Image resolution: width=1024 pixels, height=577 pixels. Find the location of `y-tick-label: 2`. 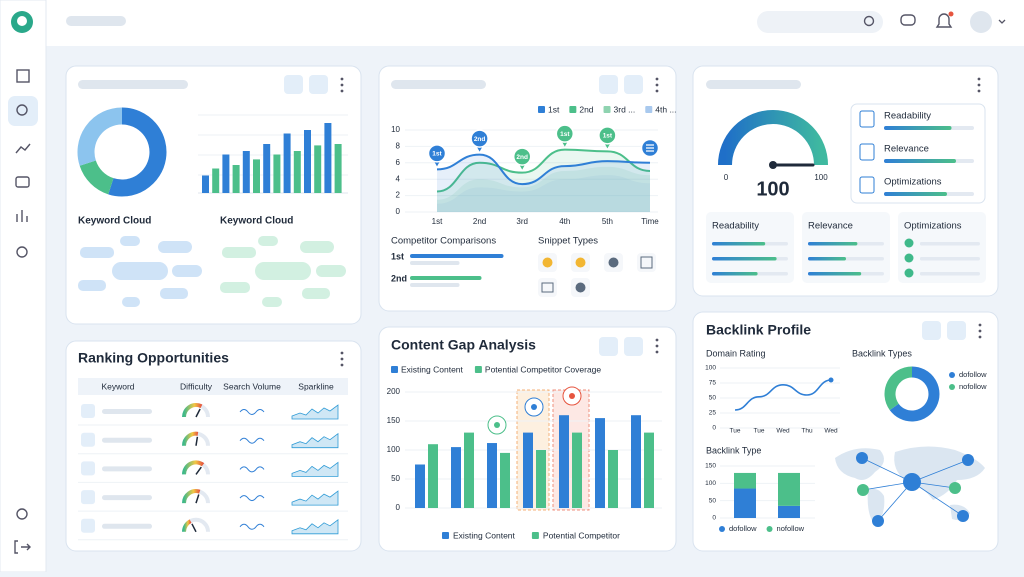

y-tick-label: 2 is located at coordinates (398, 195).